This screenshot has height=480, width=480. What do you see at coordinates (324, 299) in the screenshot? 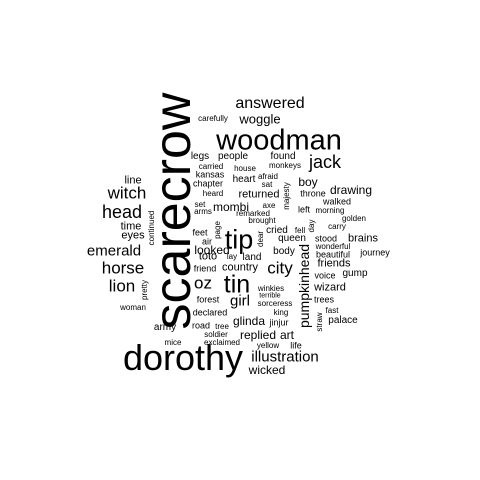
I see `word-trees: trees` at bounding box center [324, 299].